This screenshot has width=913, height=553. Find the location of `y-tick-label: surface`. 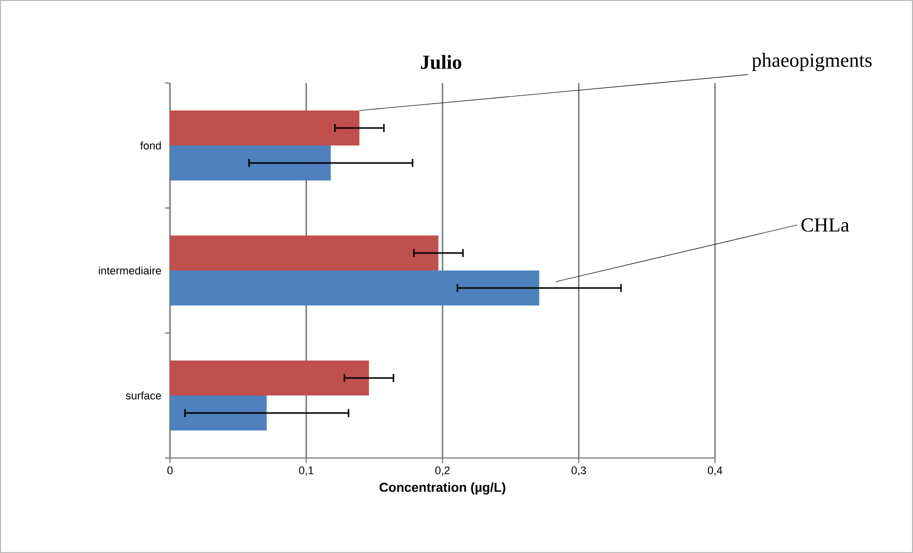

y-tick-label: surface is located at coordinates (143, 395).